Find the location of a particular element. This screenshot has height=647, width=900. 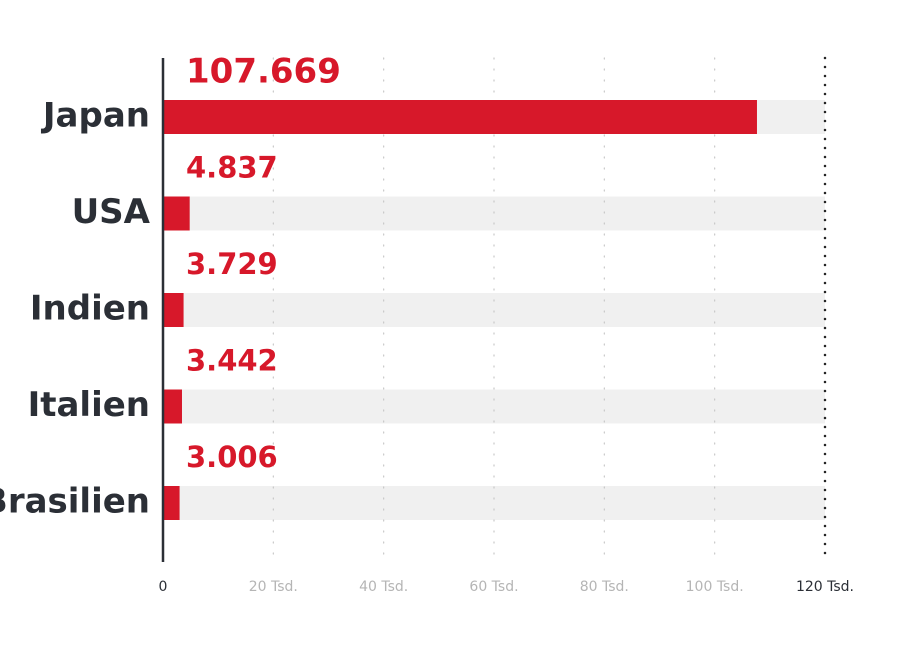

x-tick-label: 80 Tsd. is located at coordinates (604, 587).